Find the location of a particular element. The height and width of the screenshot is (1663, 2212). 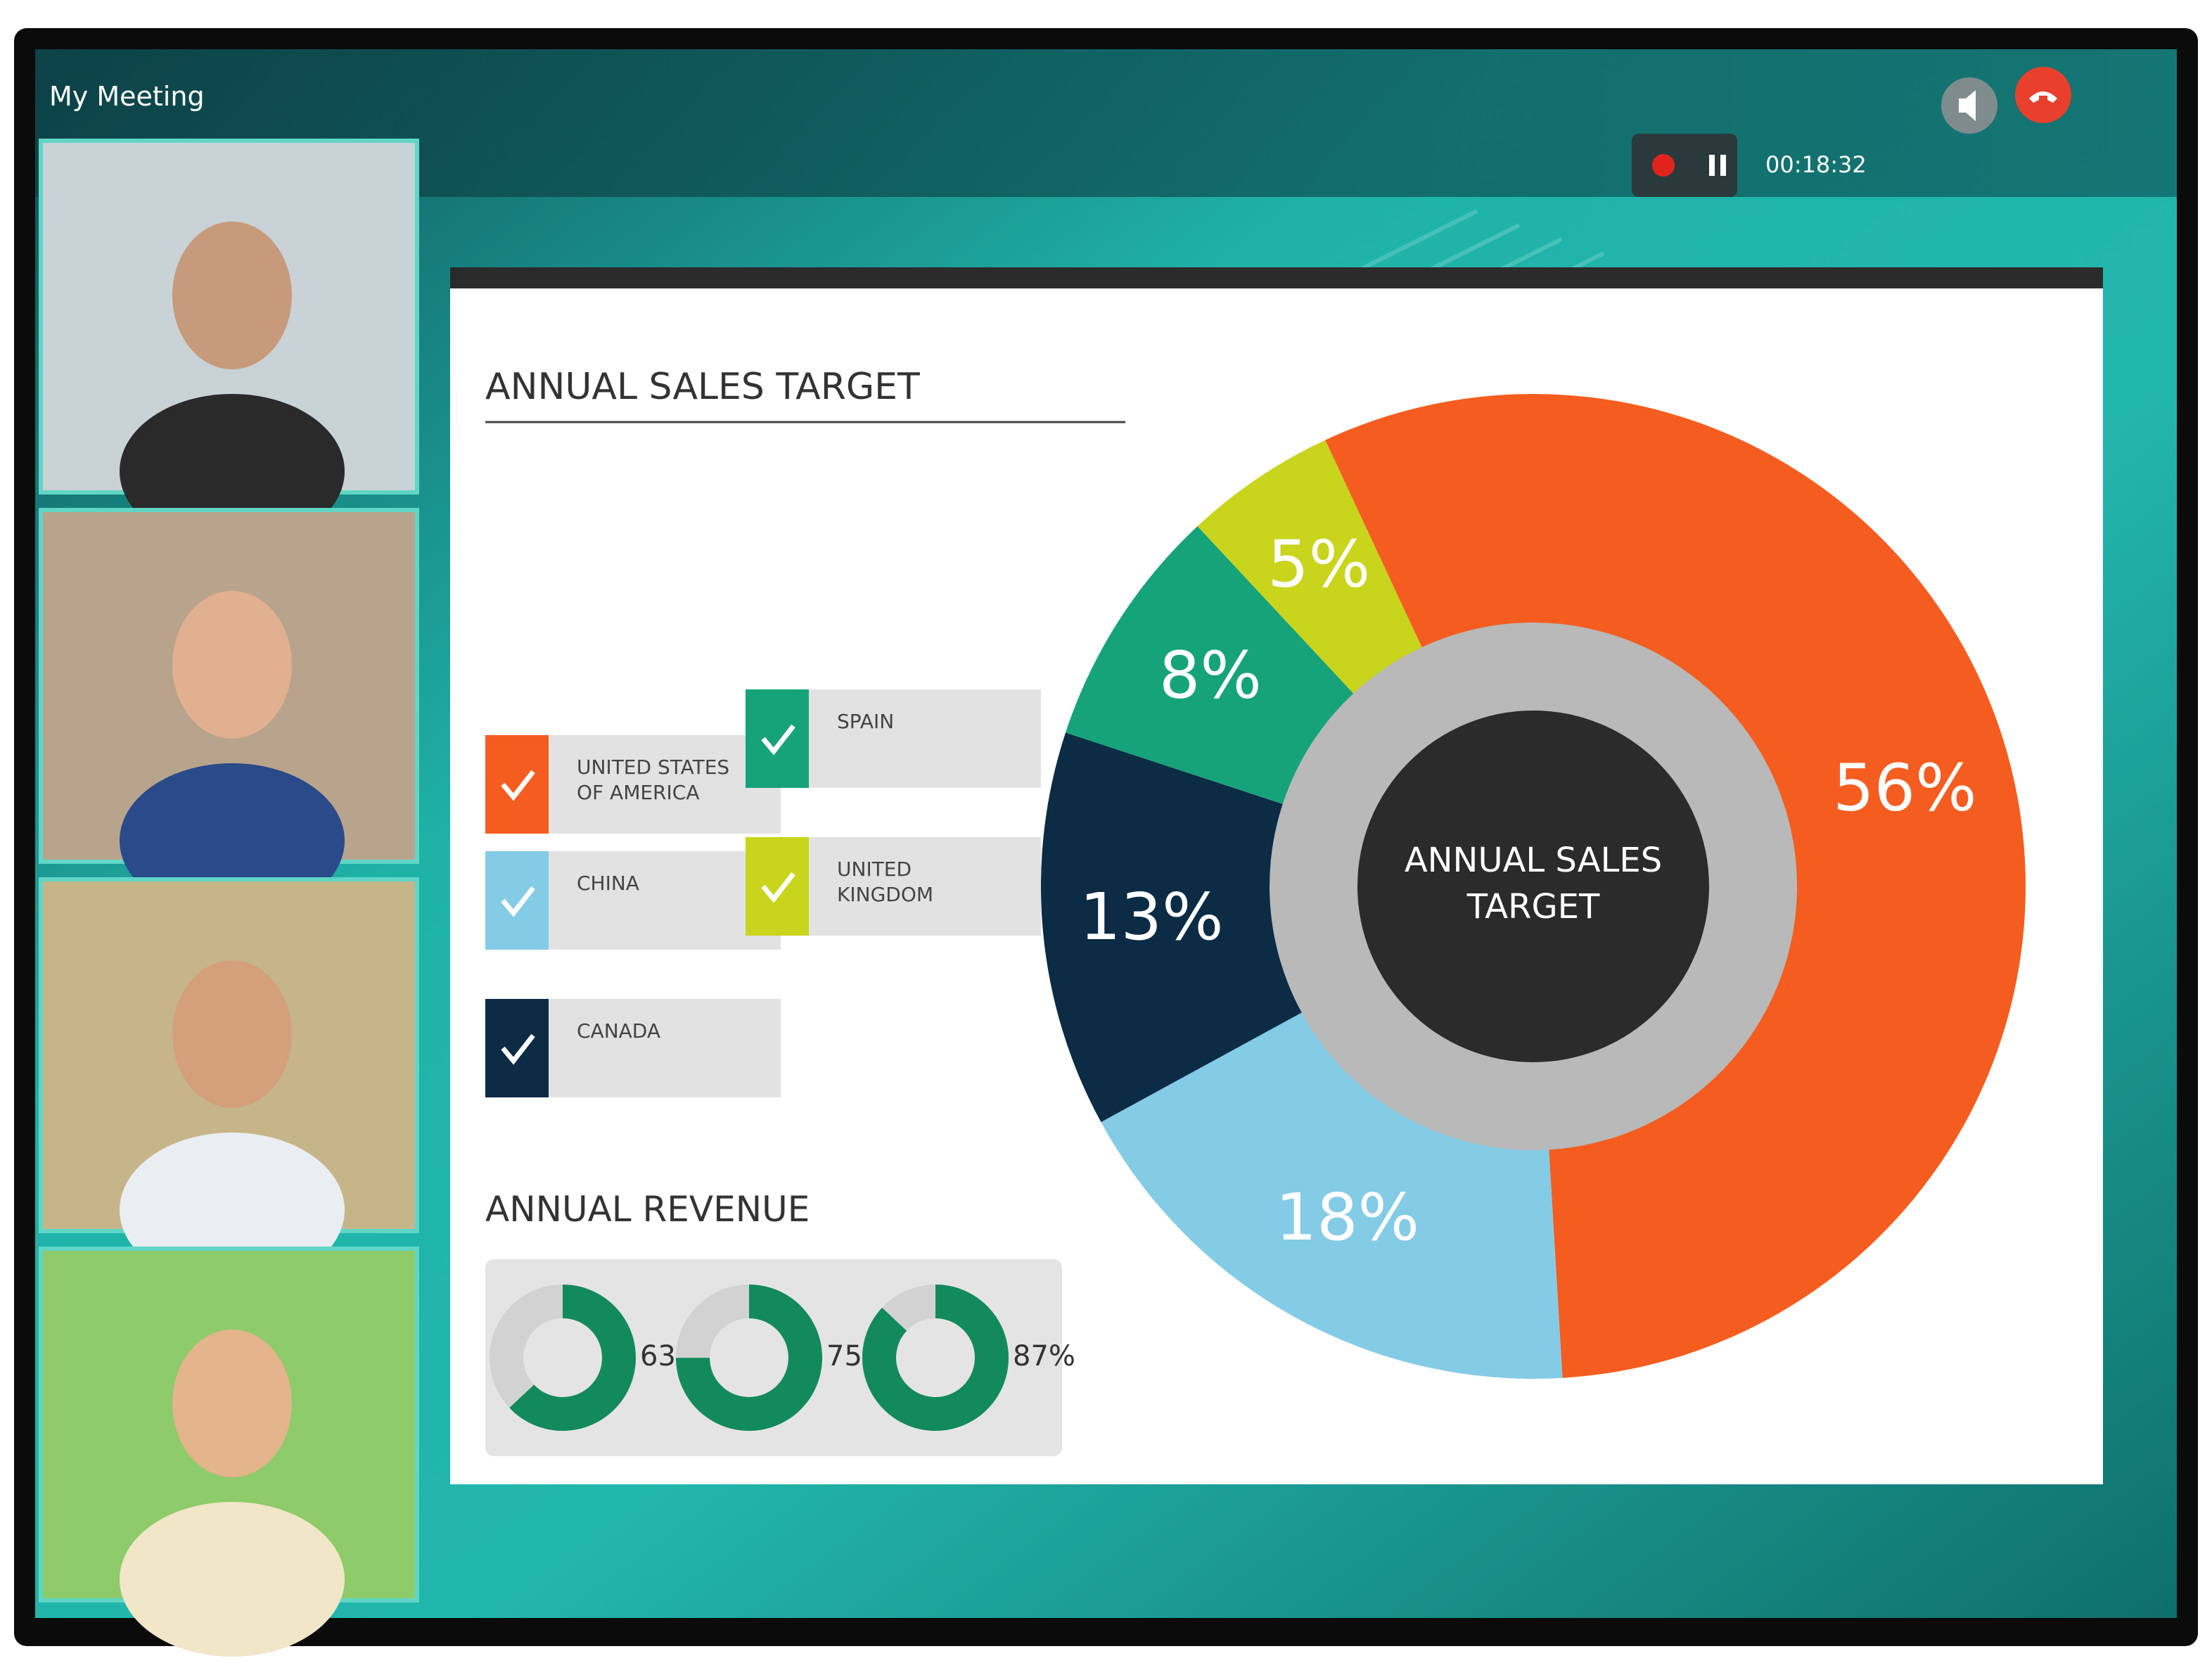

legend-label: CHINA is located at coordinates (608, 883).